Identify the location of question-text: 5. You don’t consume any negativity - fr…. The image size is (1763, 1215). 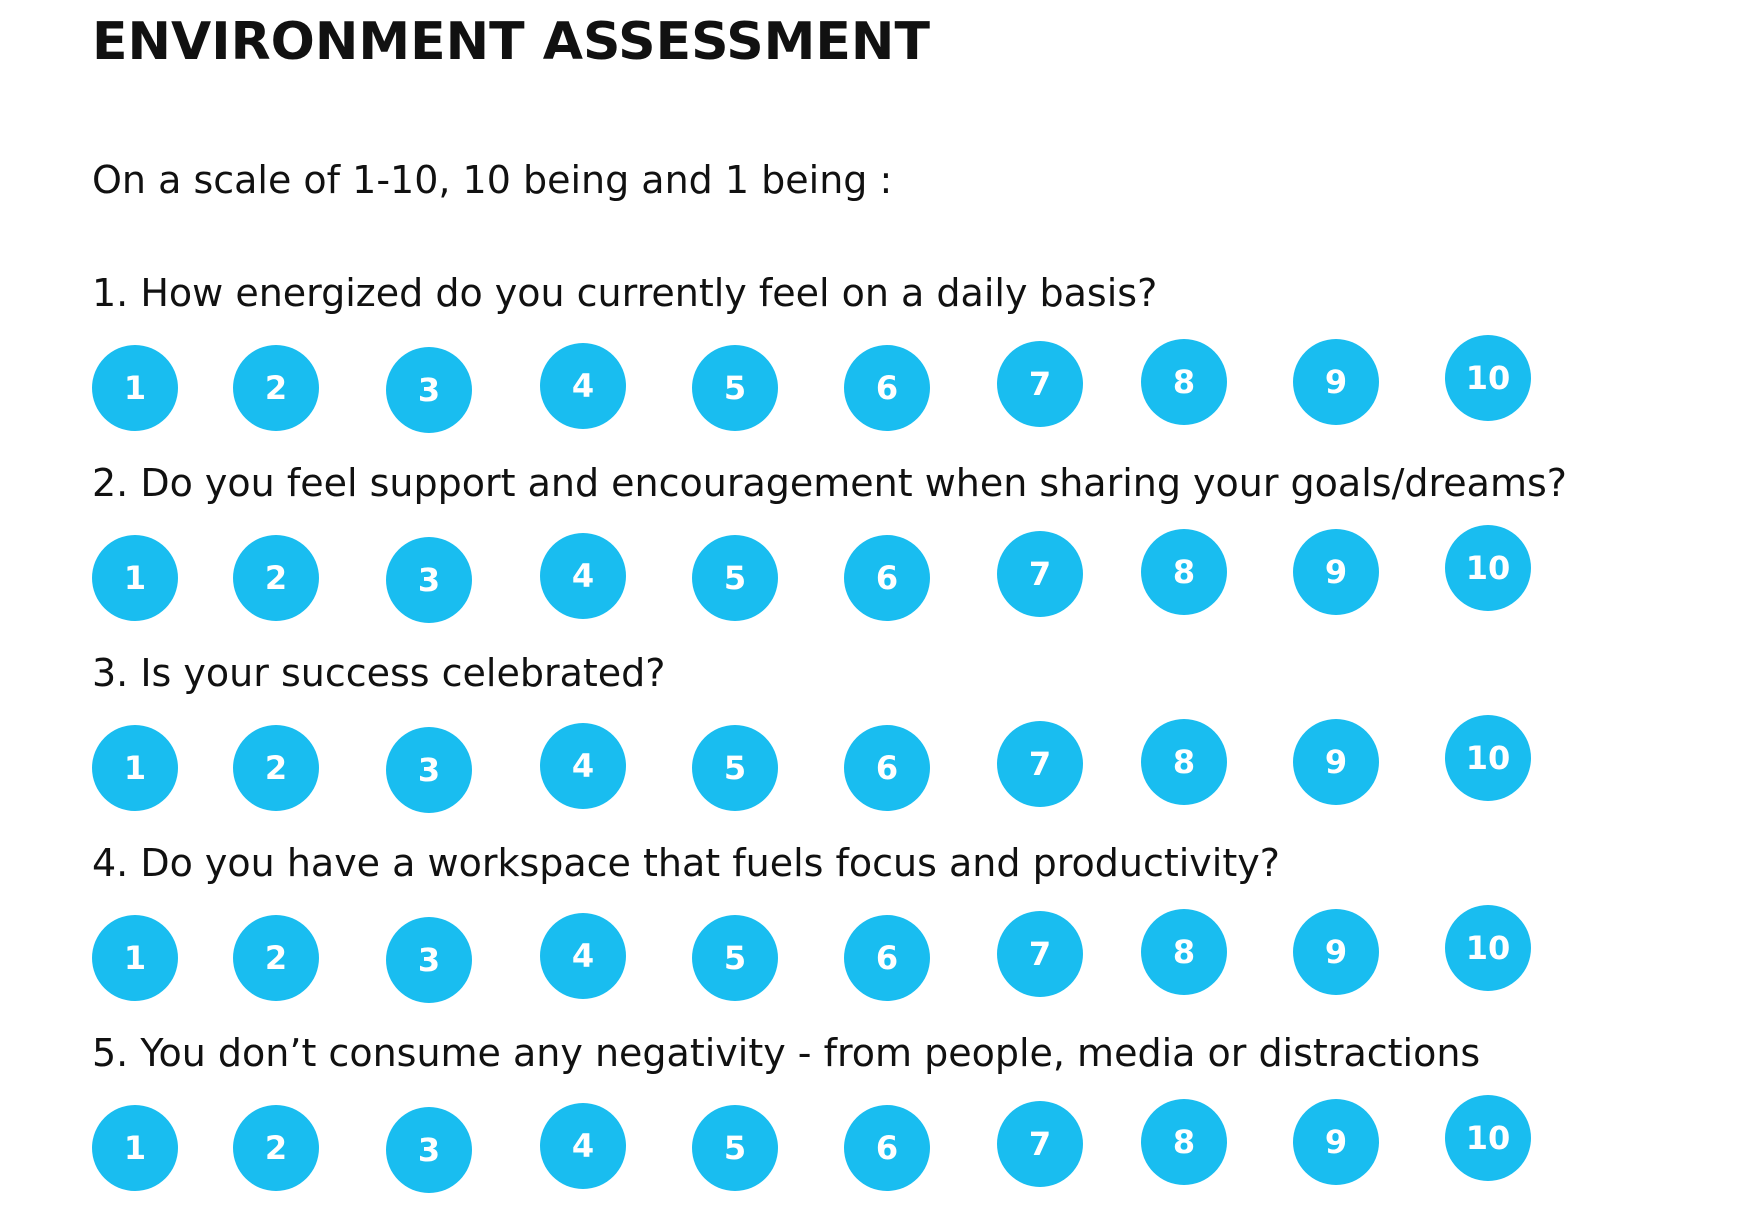
(786, 1053).